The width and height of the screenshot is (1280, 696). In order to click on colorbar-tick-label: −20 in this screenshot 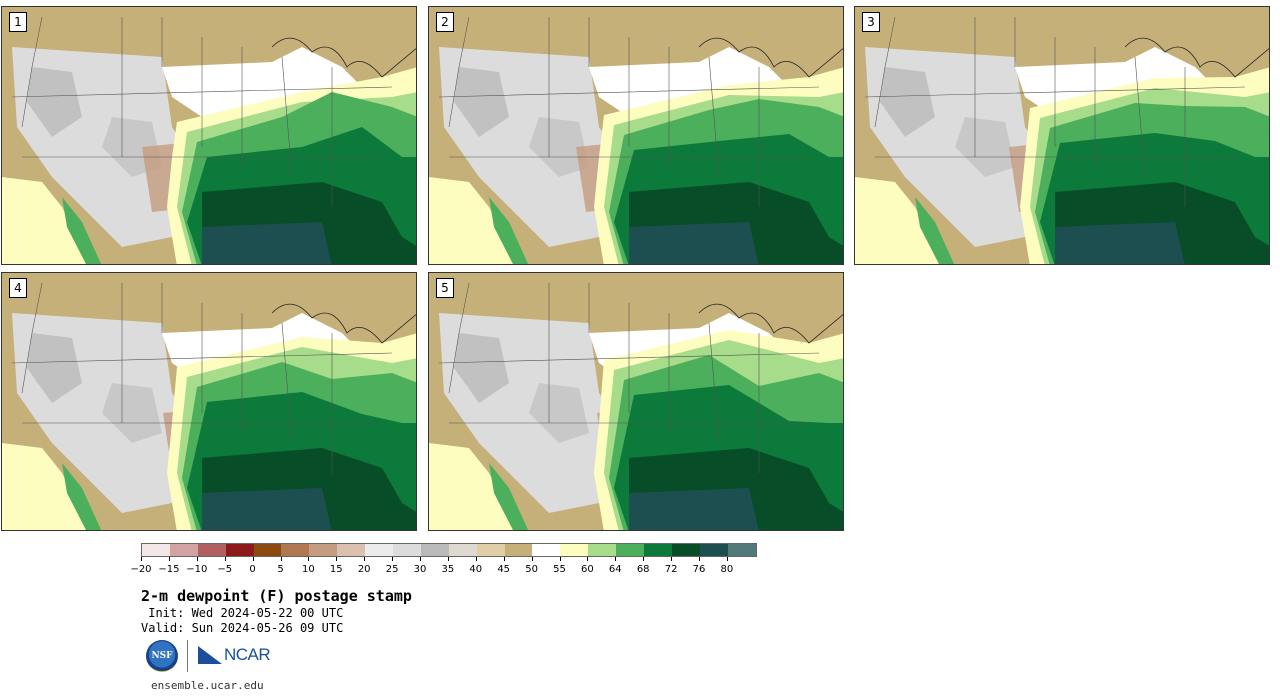, I will do `click(141, 569)`.